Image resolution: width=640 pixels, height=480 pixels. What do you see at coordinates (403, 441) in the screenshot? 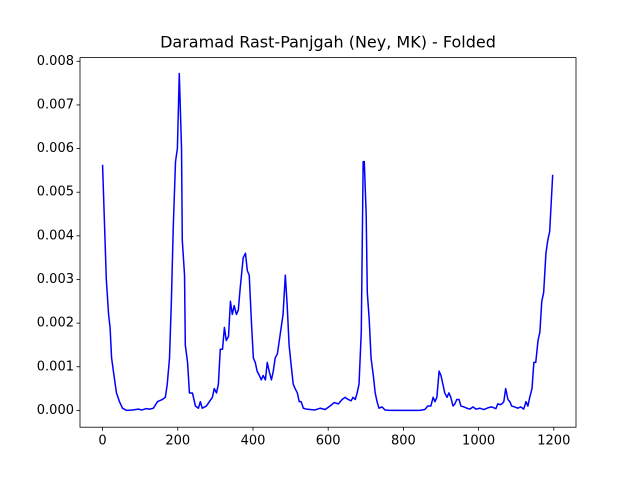
I see `x-tick-label: 800` at bounding box center [403, 441].